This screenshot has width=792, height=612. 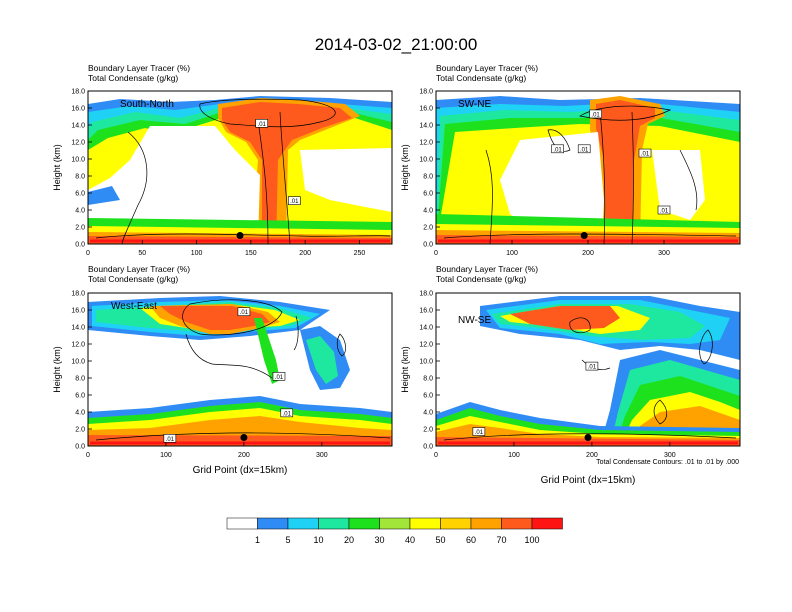 I want to click on colorbar: 1 5 10 20 30 40 50 60 70 100, so click(x=394, y=531).